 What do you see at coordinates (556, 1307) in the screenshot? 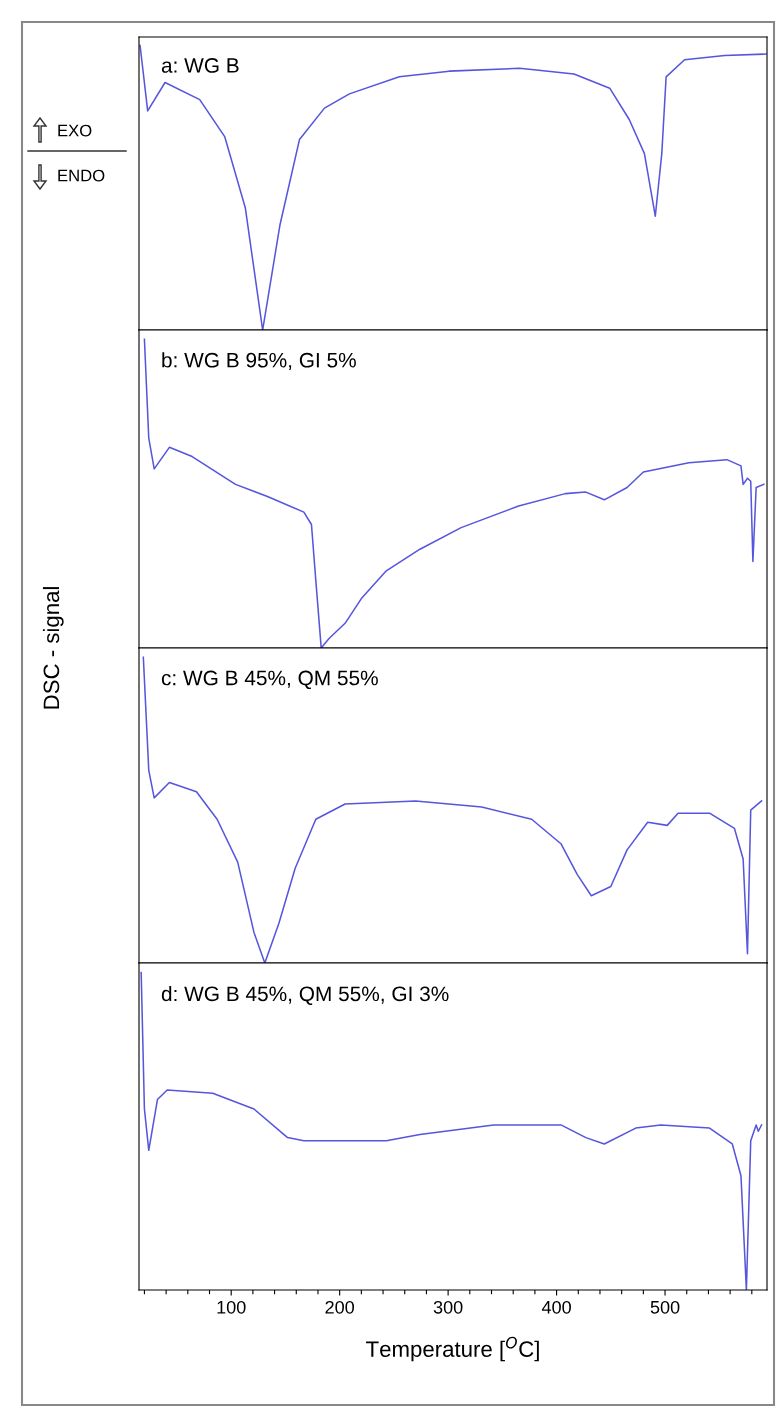
I see `x-tick-label: 400` at bounding box center [556, 1307].